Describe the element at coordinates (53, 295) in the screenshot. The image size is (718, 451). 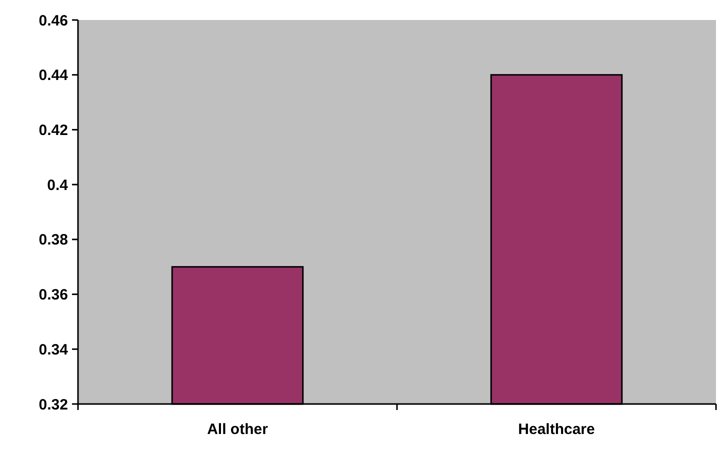
I see `y-tick-label: 0.36` at that location.